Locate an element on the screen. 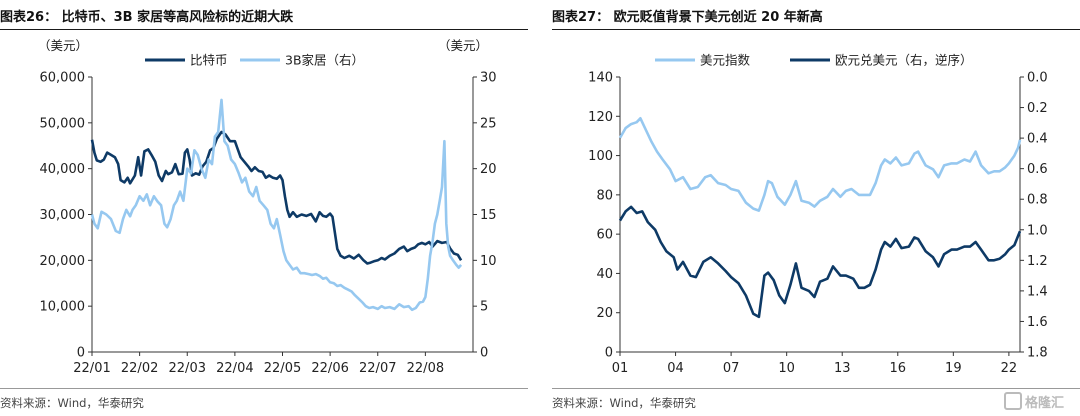 The height and width of the screenshot is (416, 1080). right-chart-title: 图表27： 欧元贬值背景下美元创近 20 年新高 is located at coordinates (687, 17).